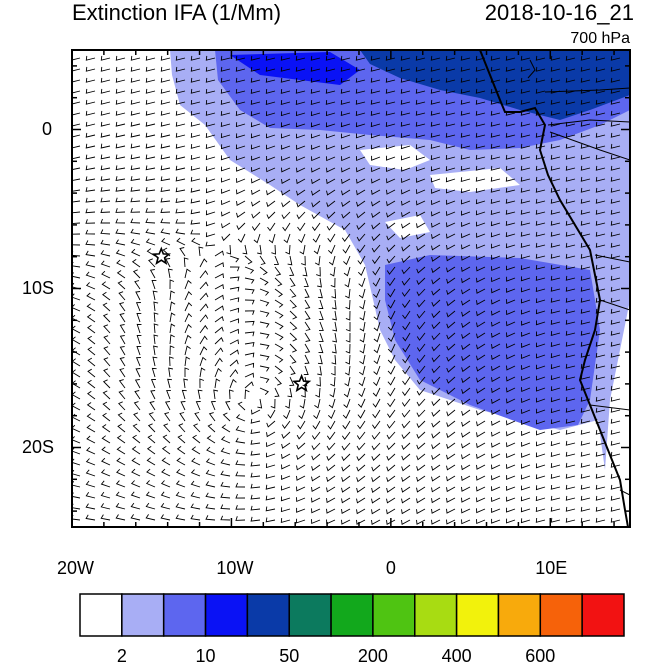 The image size is (650, 667). Describe the element at coordinates (352, 615) in the screenshot. I see `colorbar` at that location.